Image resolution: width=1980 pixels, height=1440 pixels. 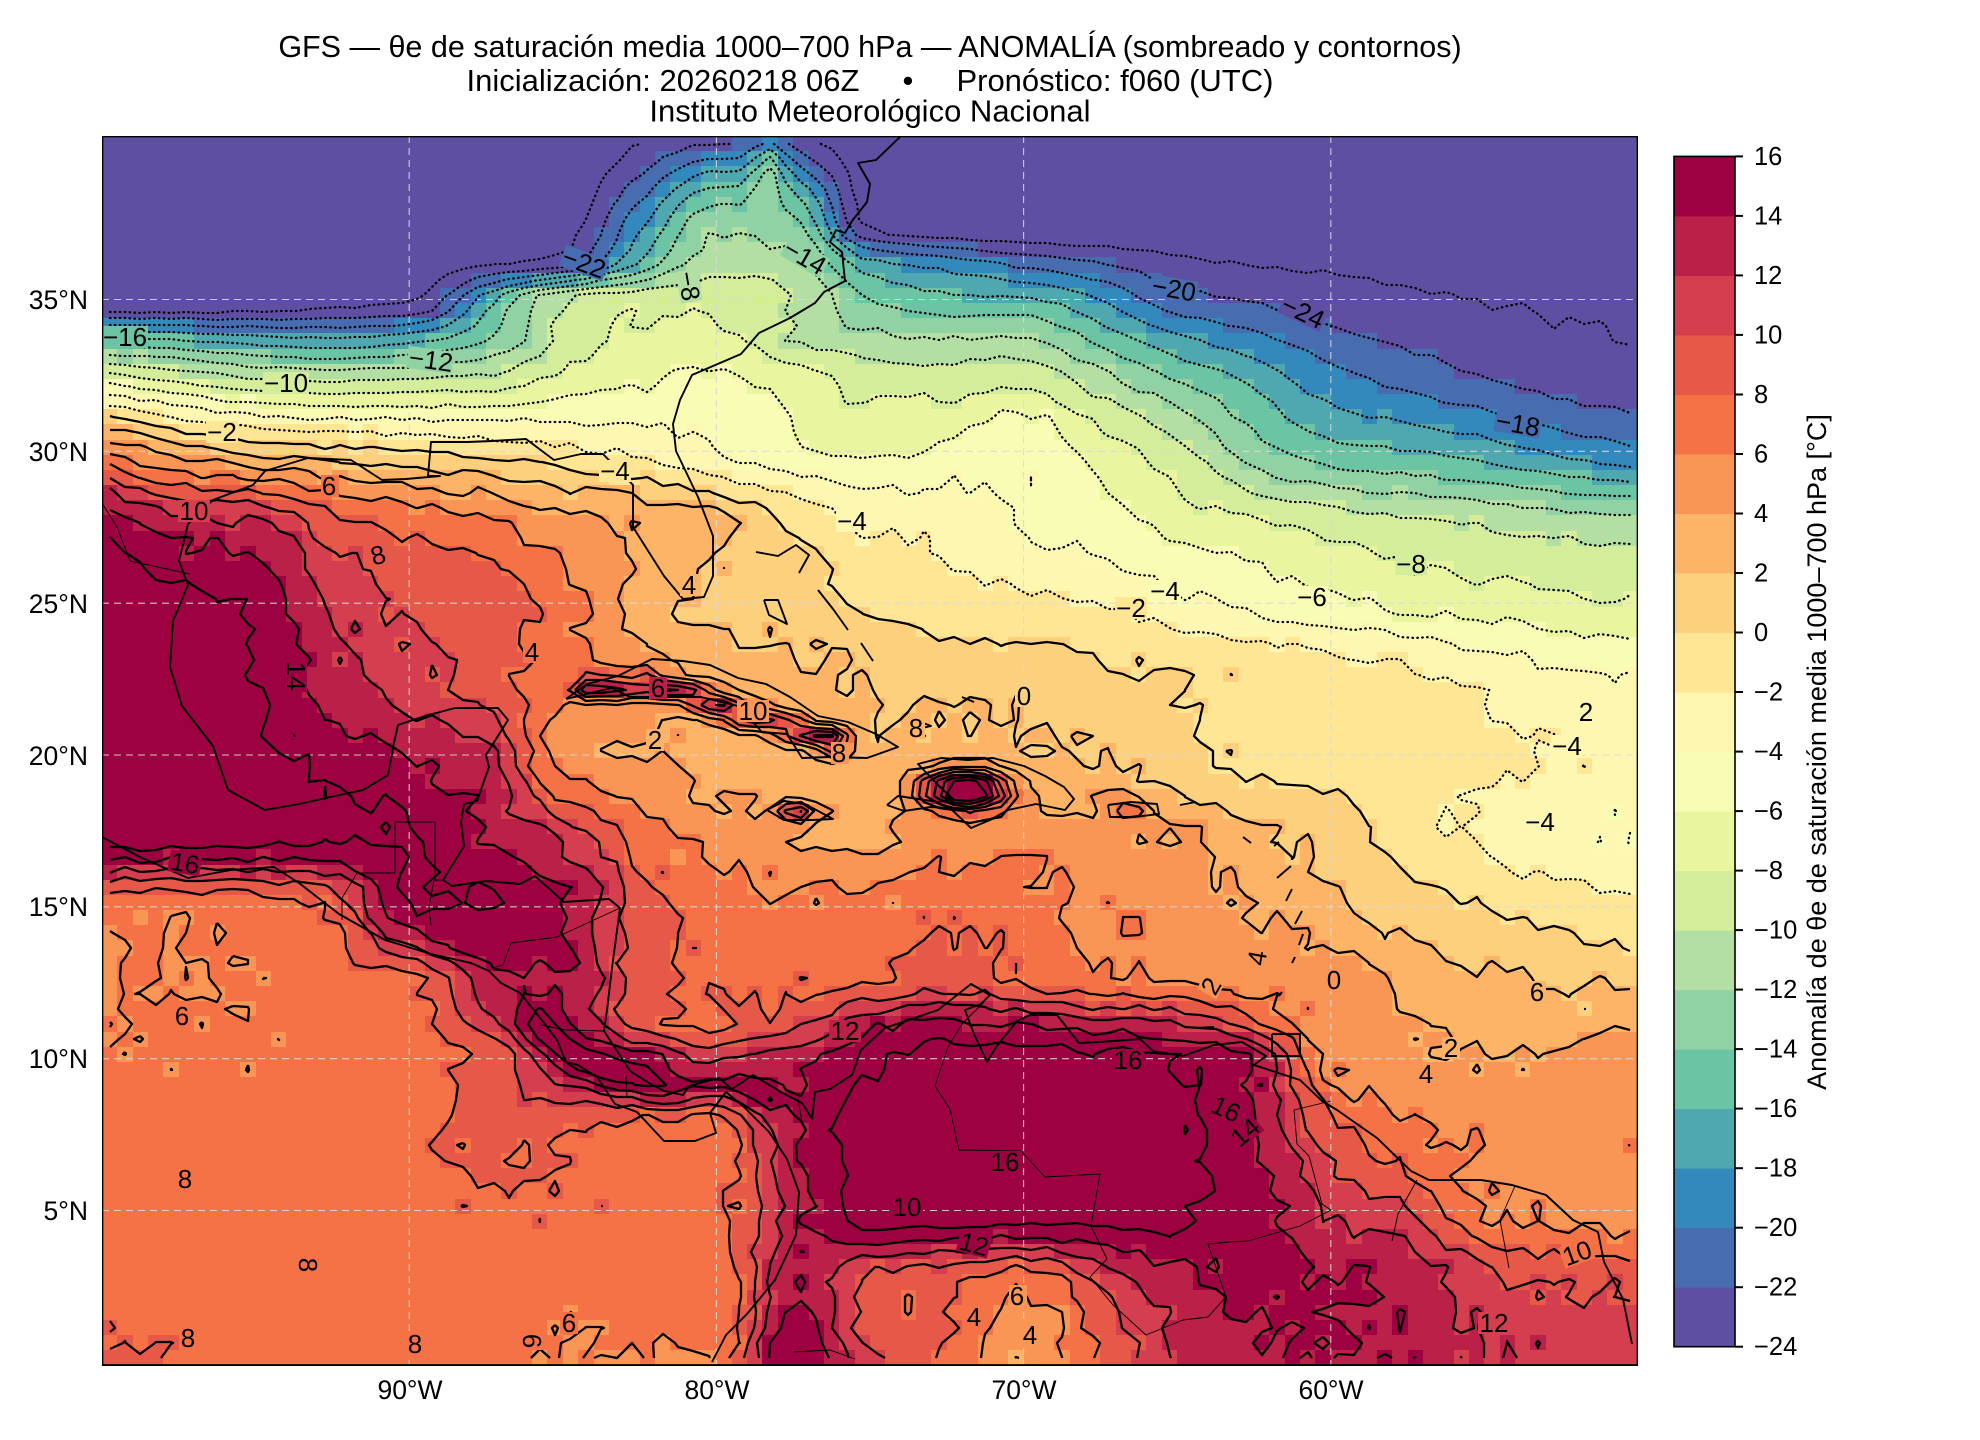 I want to click on svg-text: 25°N, so click(x=58, y=604).